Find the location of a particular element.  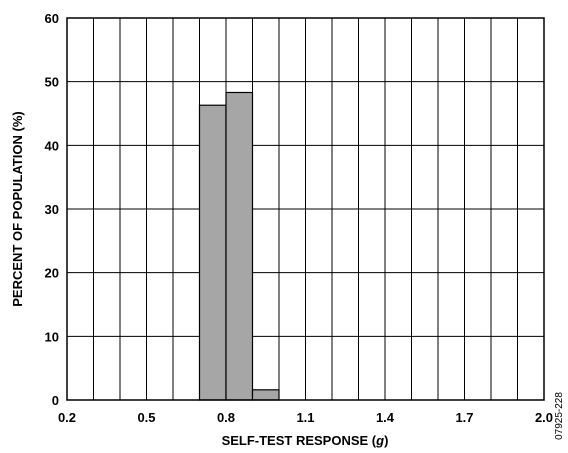

bars is located at coordinates (239, 246).